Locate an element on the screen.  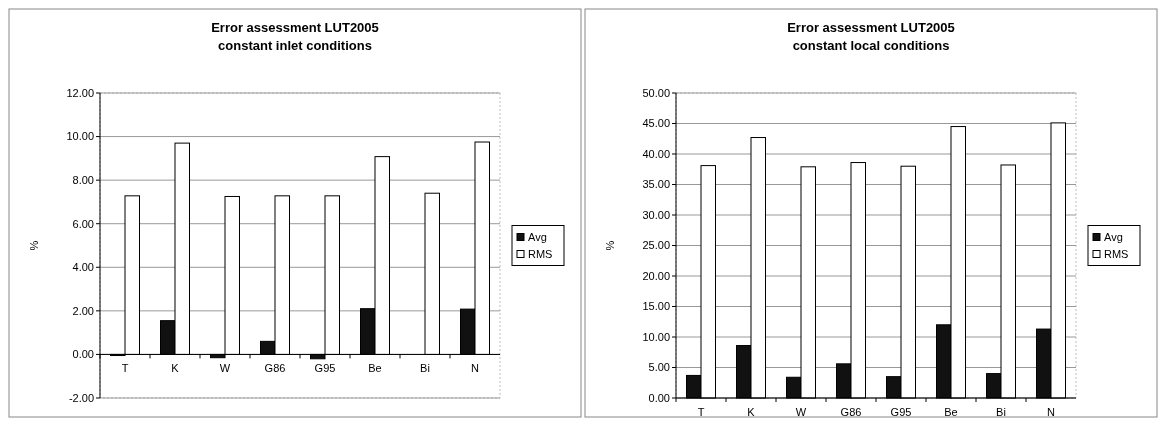
chart-title: Error assessment LUT2005 constant local conditions is located at coordinates (871, 36).